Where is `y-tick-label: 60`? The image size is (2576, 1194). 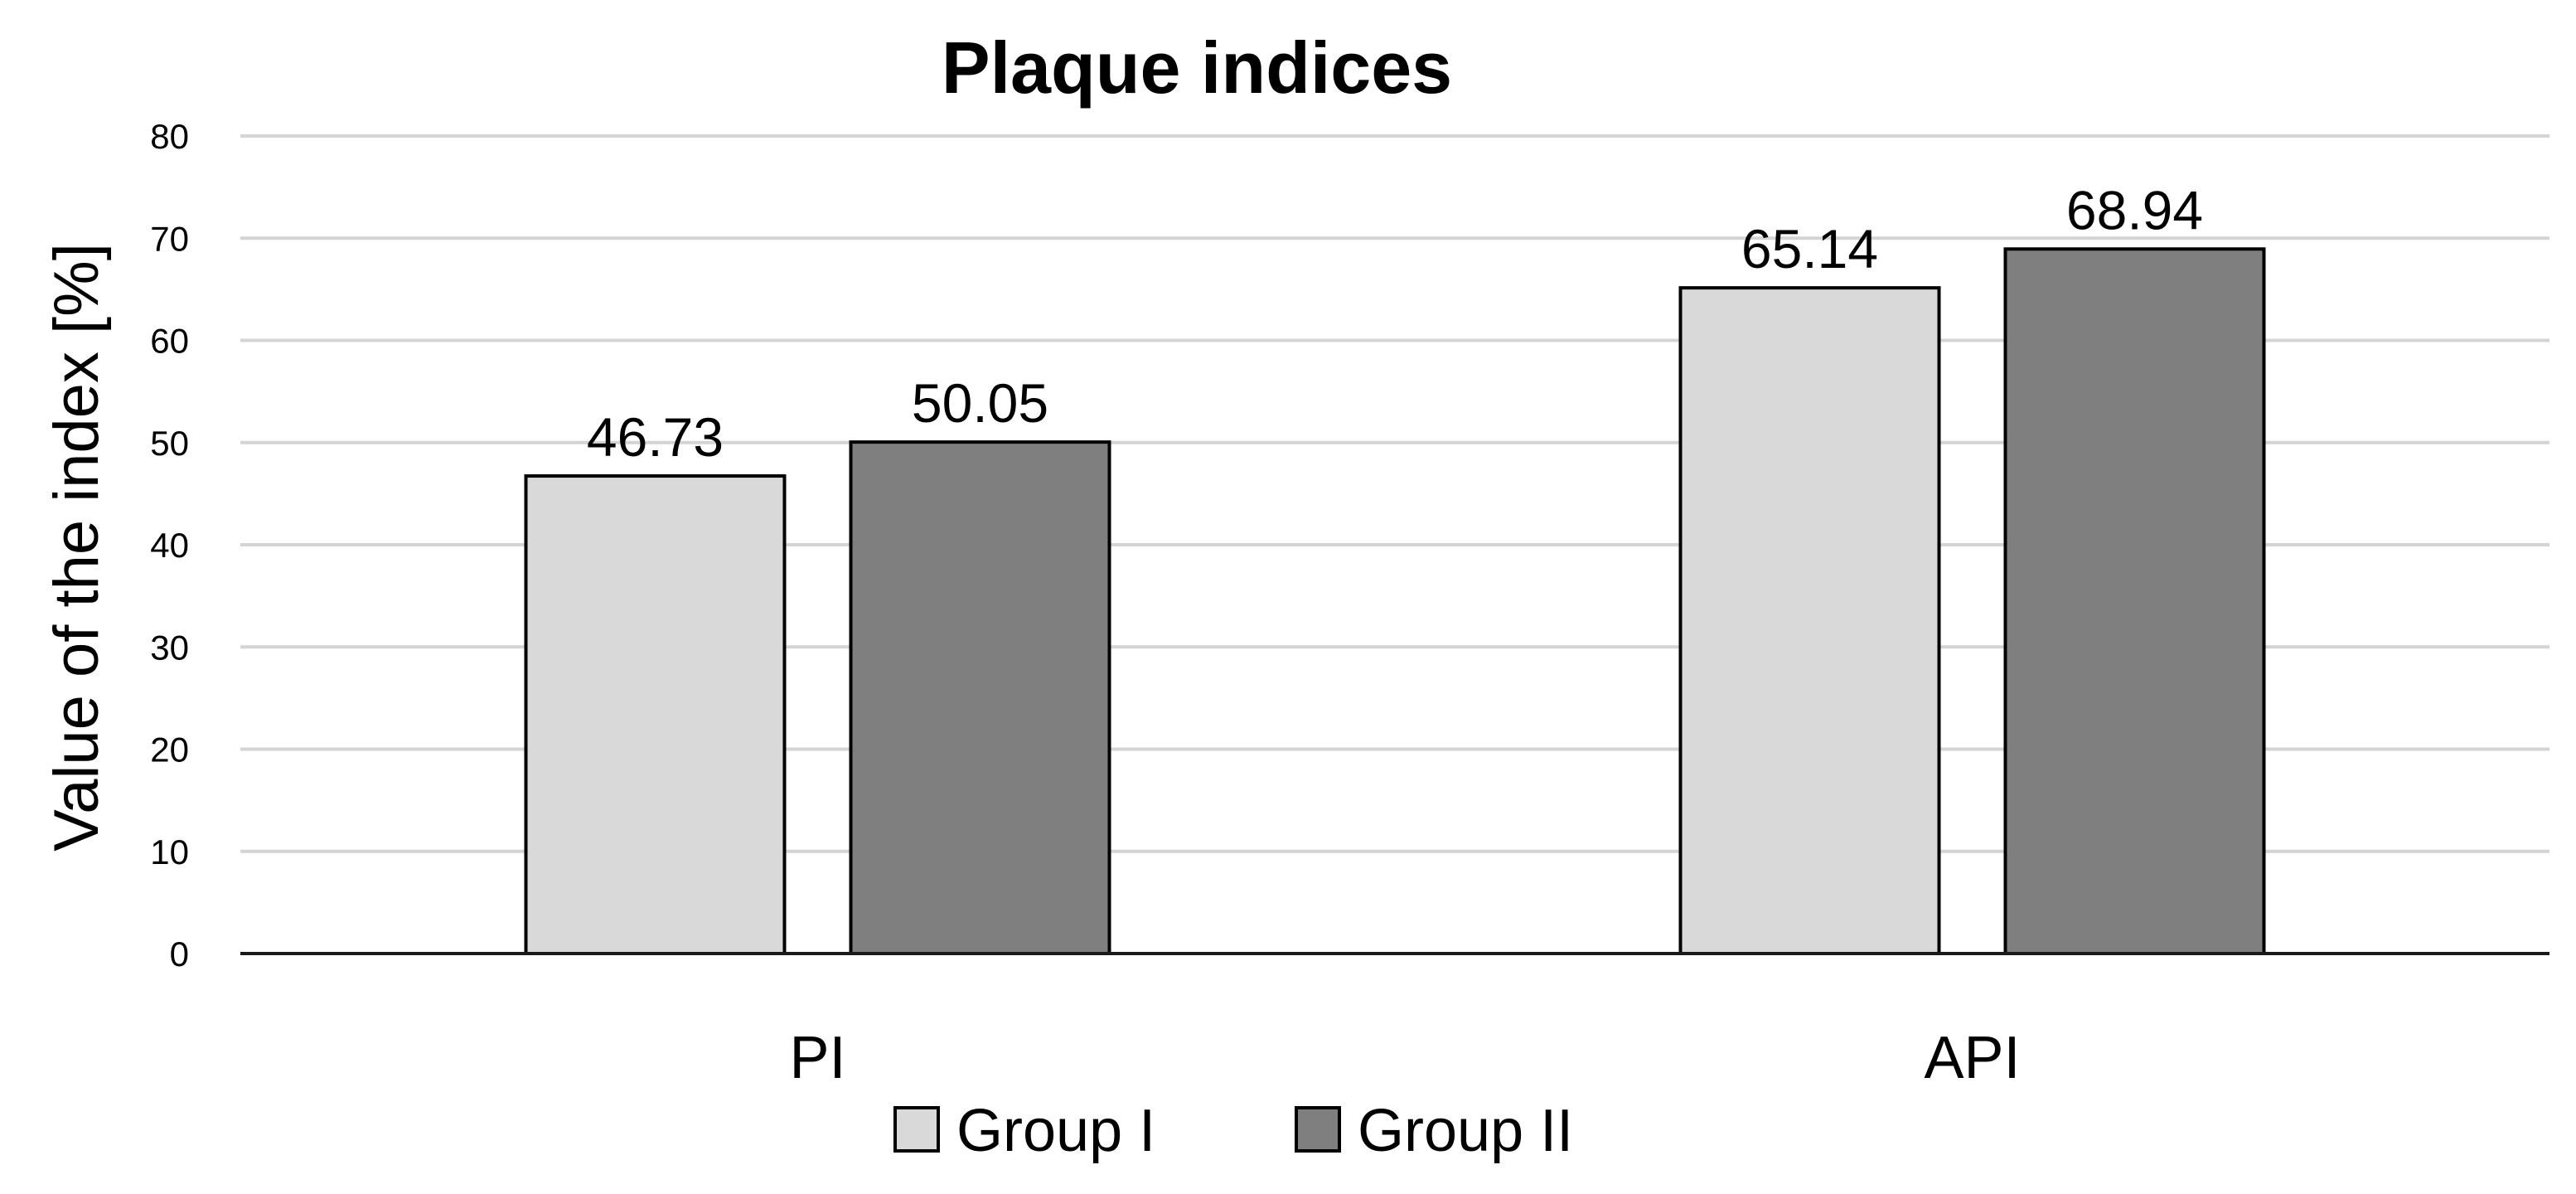
y-tick-label: 60 is located at coordinates (169, 341).